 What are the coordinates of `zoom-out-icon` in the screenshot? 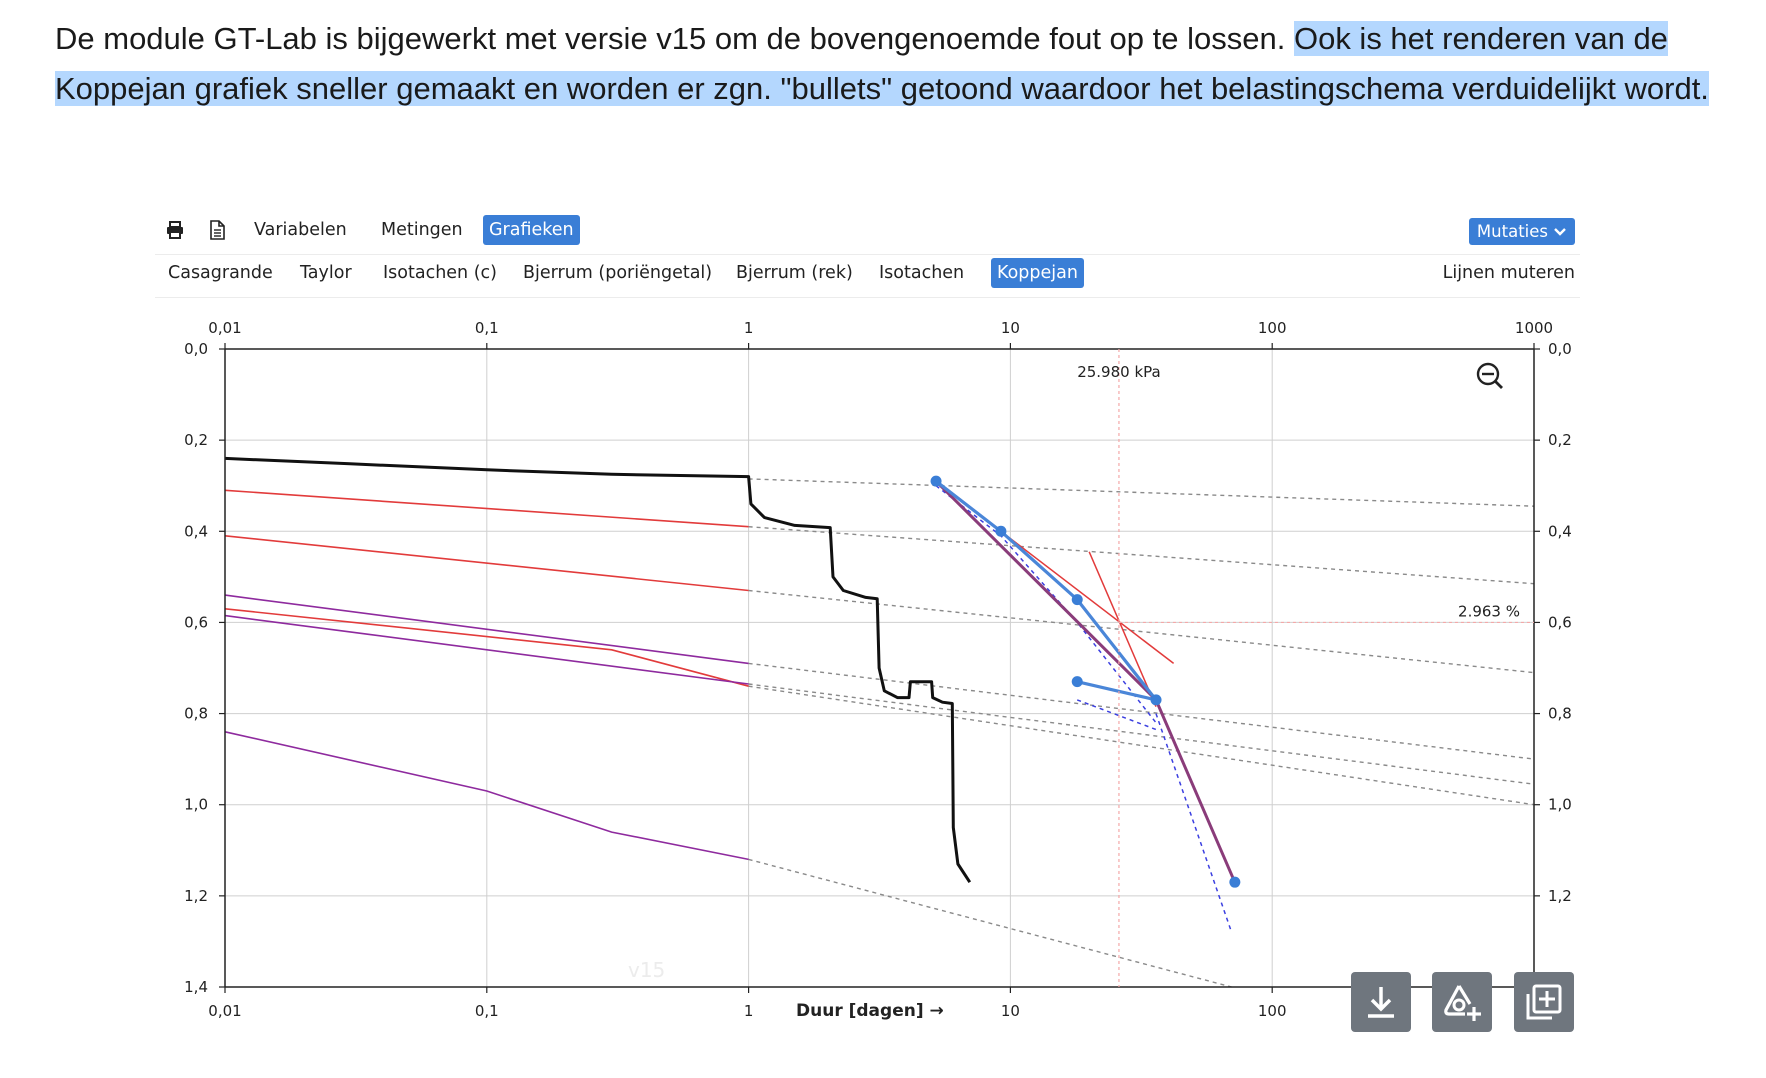 It's located at (1489, 375).